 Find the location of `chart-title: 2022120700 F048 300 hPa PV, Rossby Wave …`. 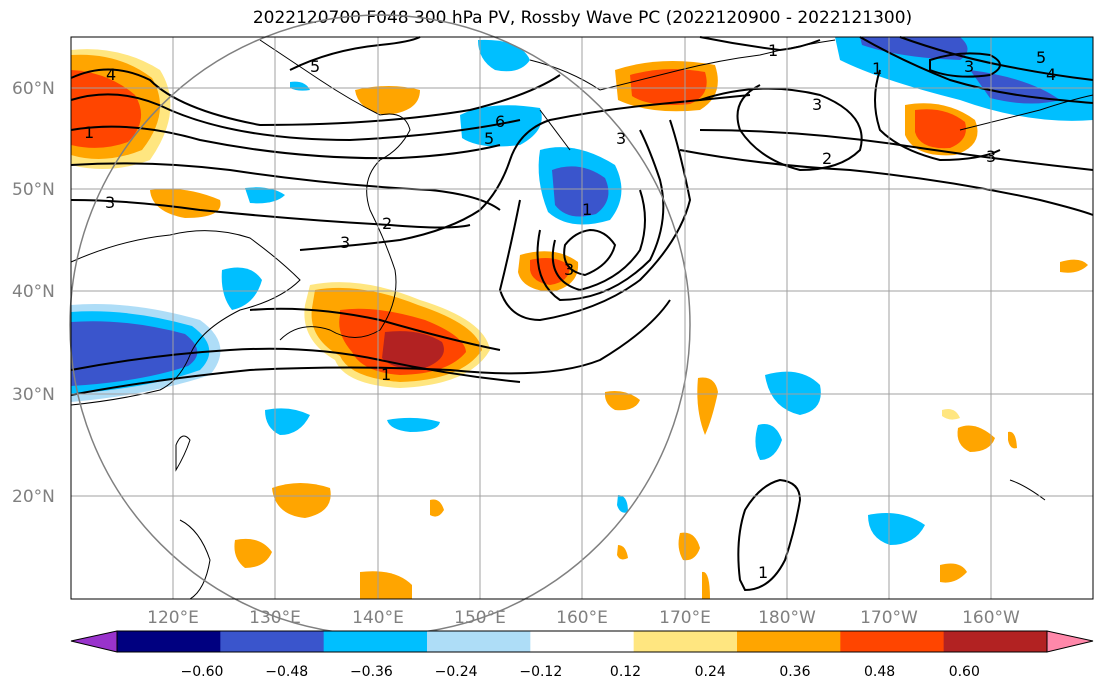

chart-title: 2022120700 F048 300 hPa PV, Rossby Wave … is located at coordinates (582, 18).